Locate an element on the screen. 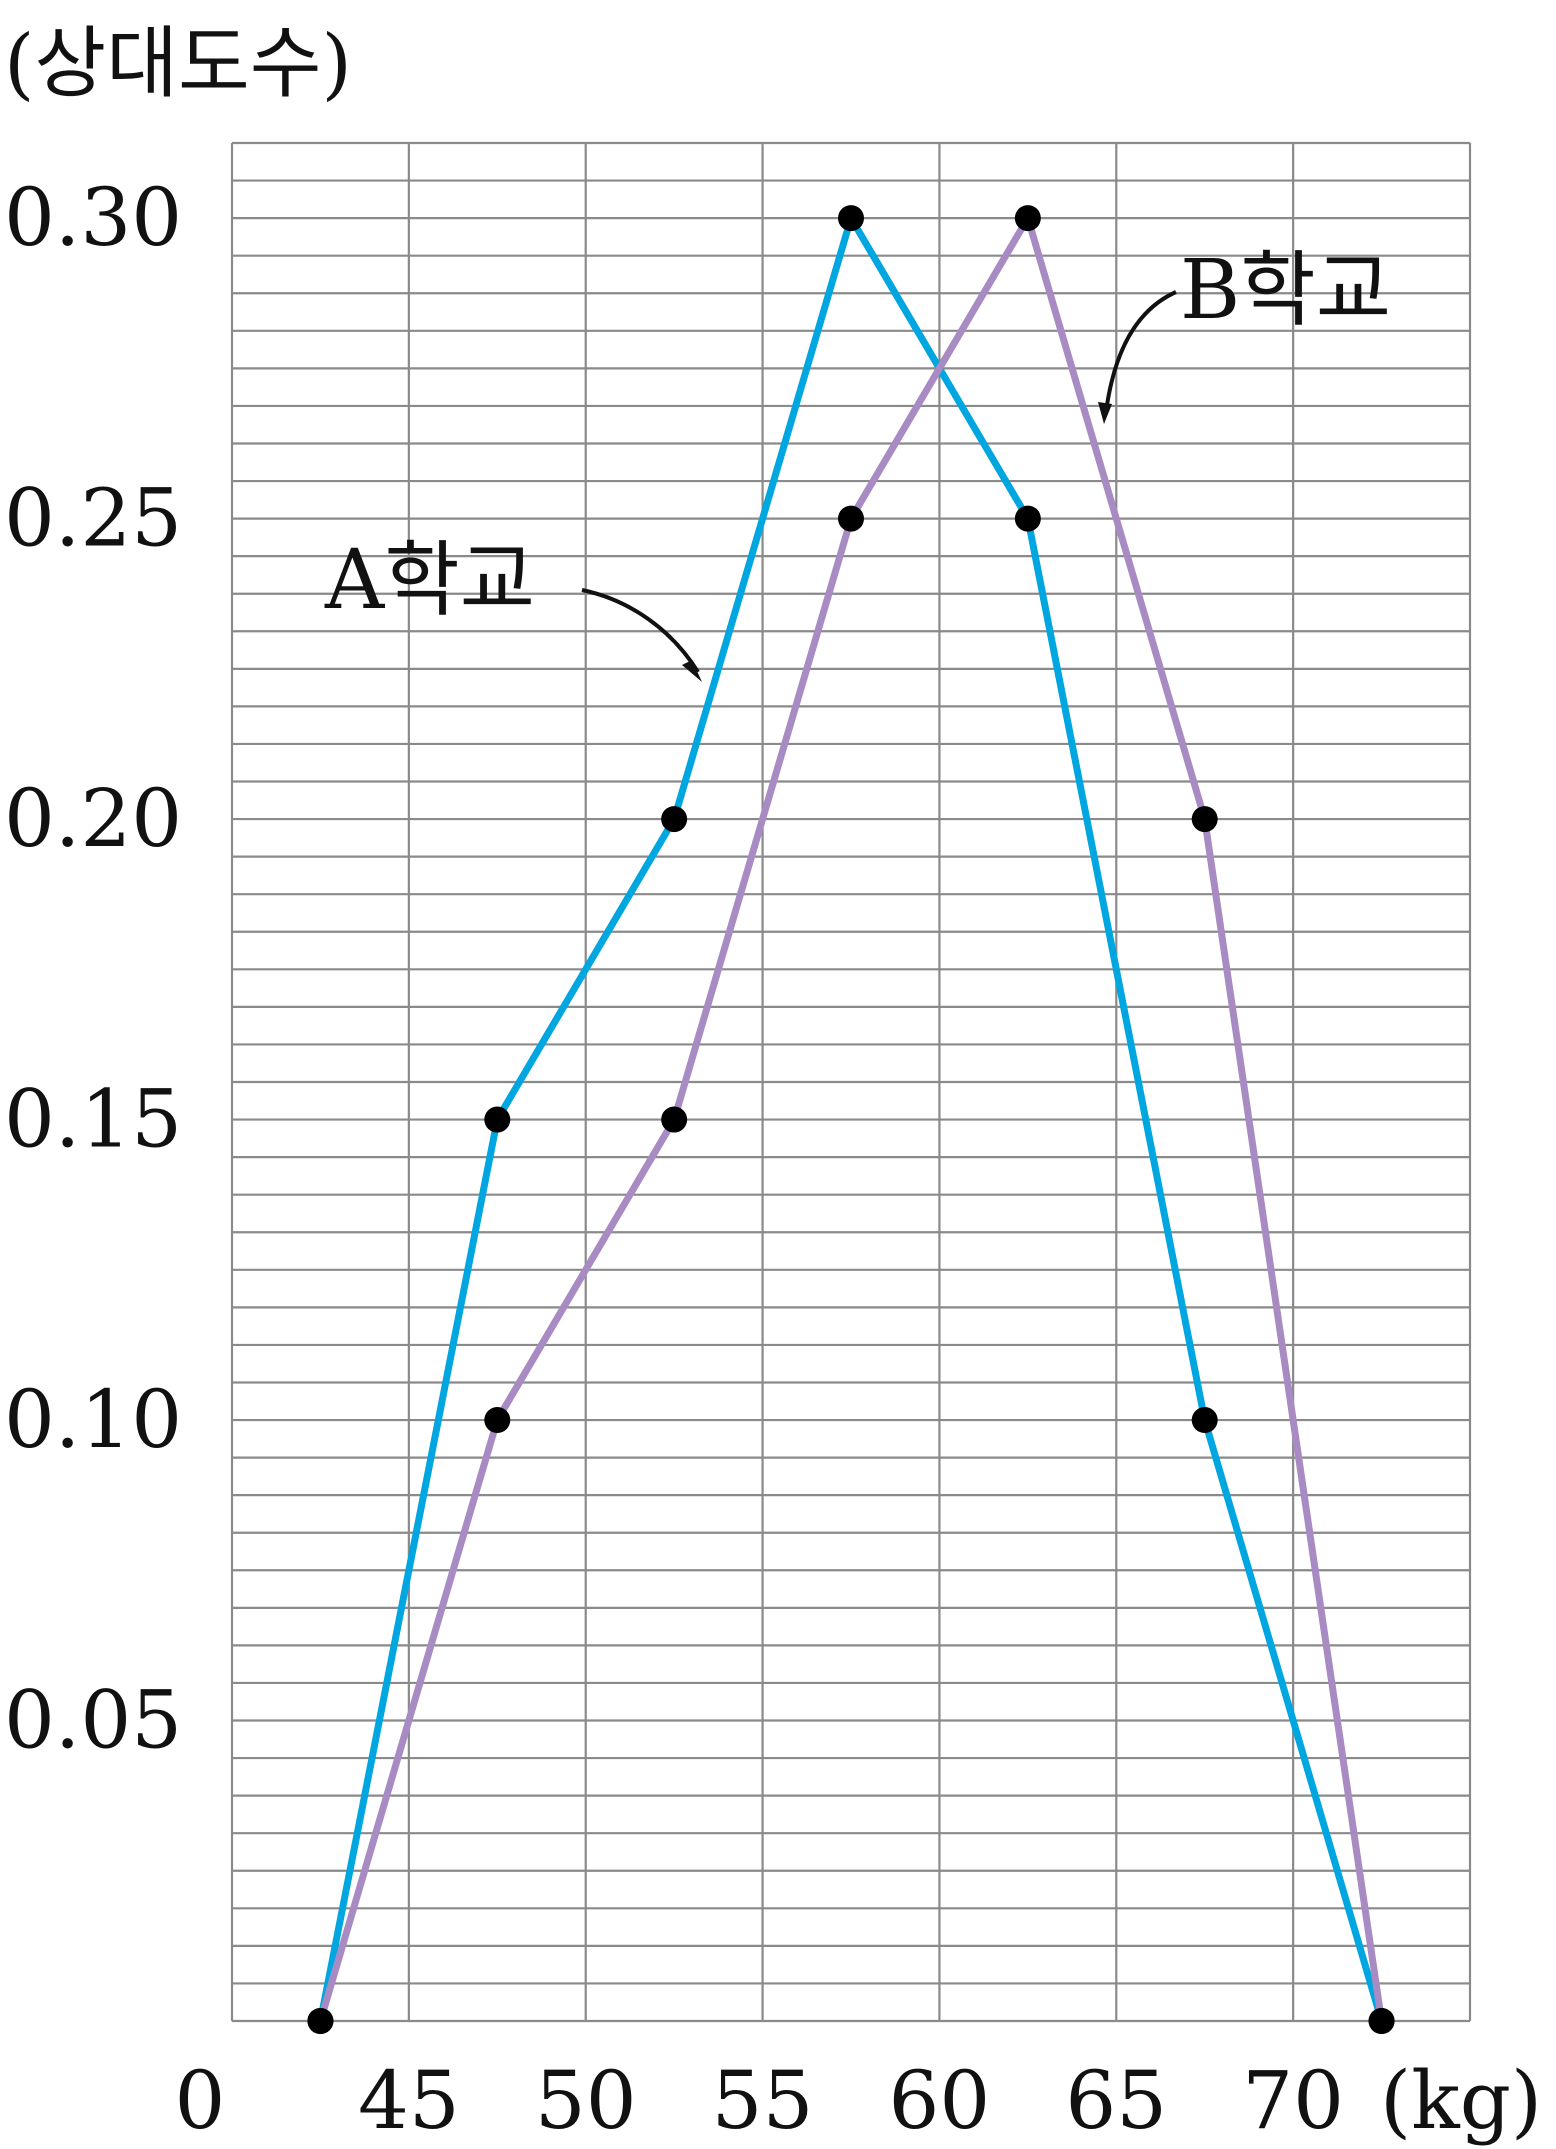 The image size is (1556, 2149). arrow-b-head is located at coordinates (1105, 413).